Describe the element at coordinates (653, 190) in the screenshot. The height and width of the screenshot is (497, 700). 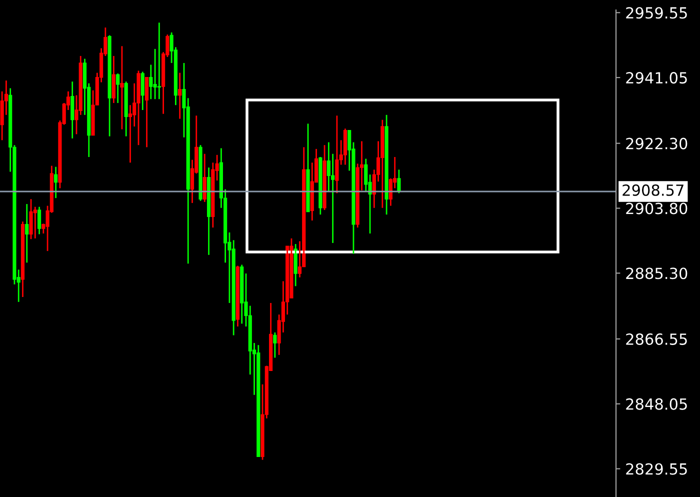
I see `ref-line-label: 2908.57` at that location.